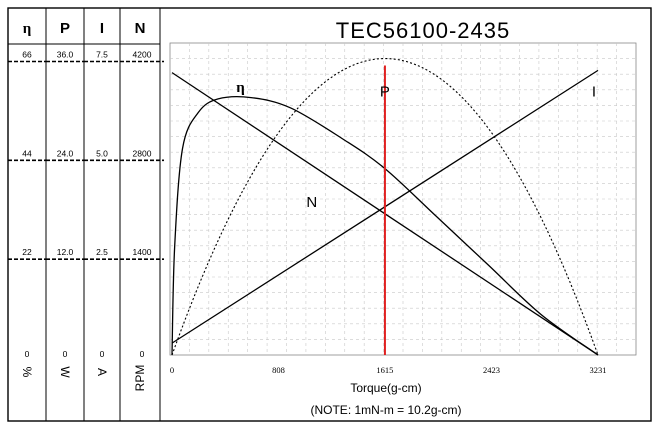 The height and width of the screenshot is (428, 658). Describe the element at coordinates (172, 370) in the screenshot. I see `x-tick-label: 0` at that location.